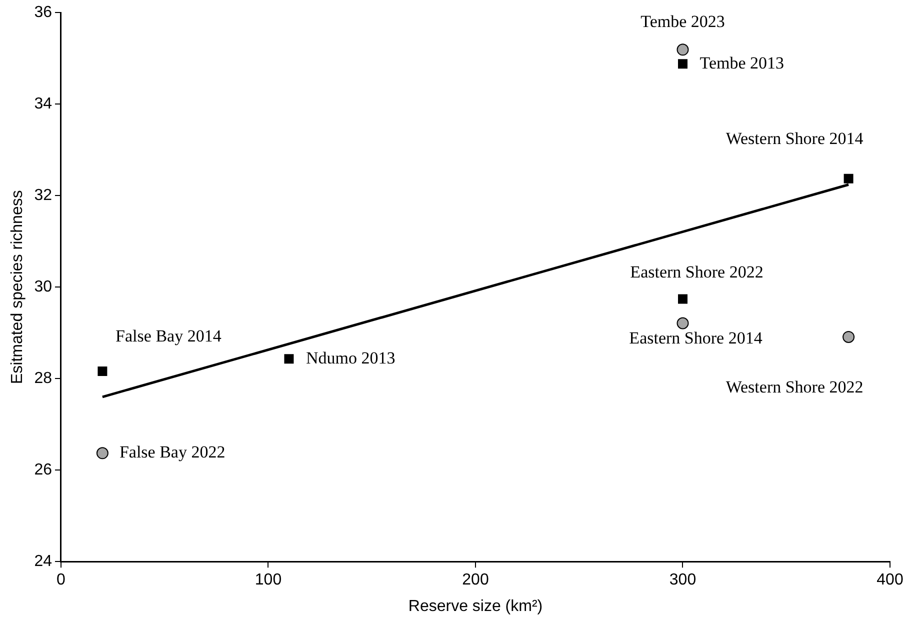  What do you see at coordinates (696, 338) in the screenshot?
I see `annotation: Eastern Shore 2014` at bounding box center [696, 338].